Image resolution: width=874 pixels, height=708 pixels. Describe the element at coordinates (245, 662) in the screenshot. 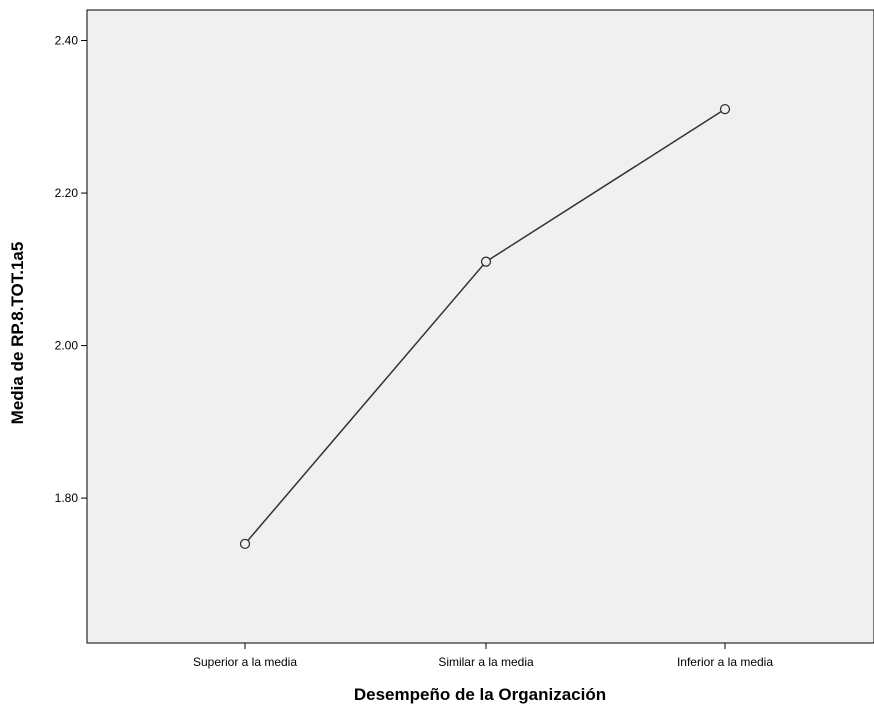

I see `x-tick-label: Superior a la media` at that location.